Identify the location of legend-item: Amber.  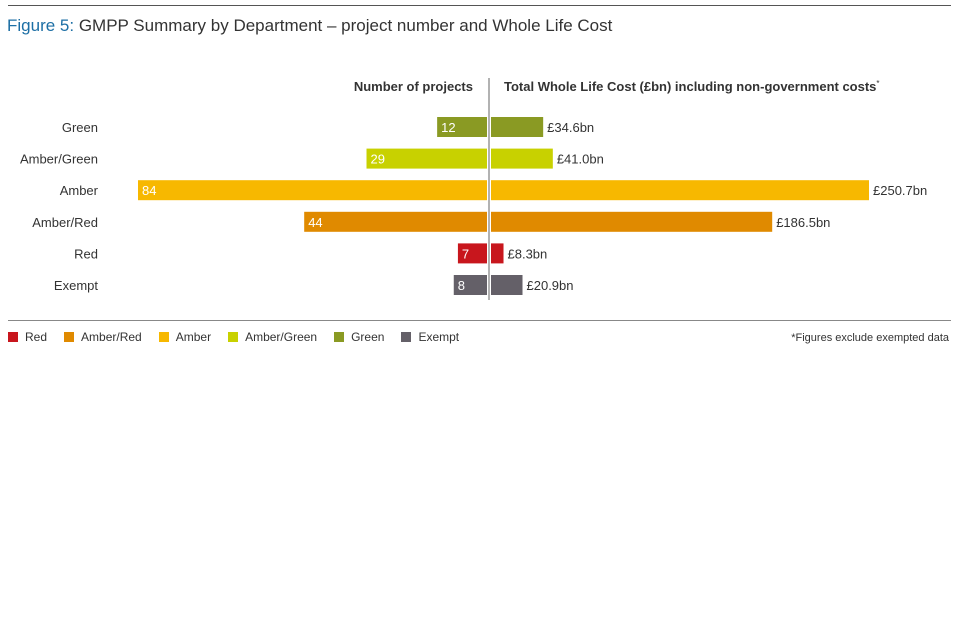
(185, 337).